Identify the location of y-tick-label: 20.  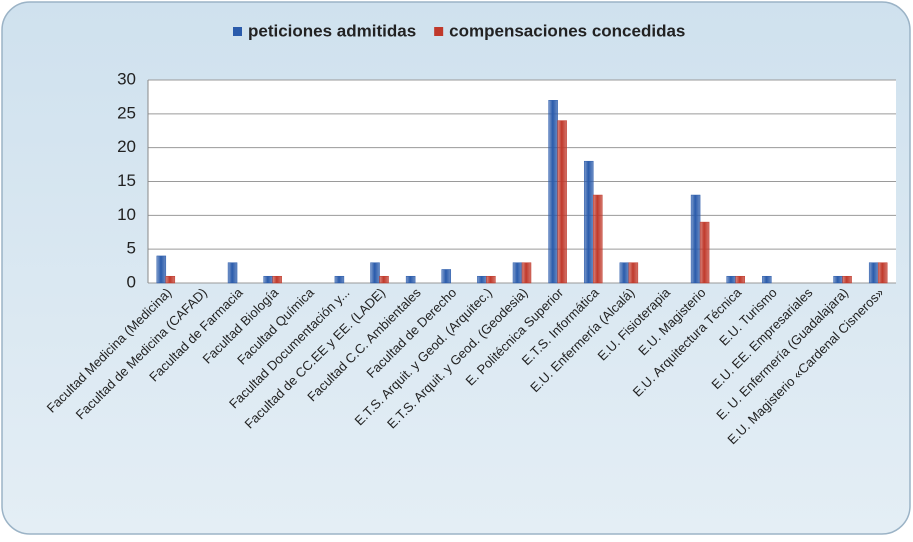
(126, 146).